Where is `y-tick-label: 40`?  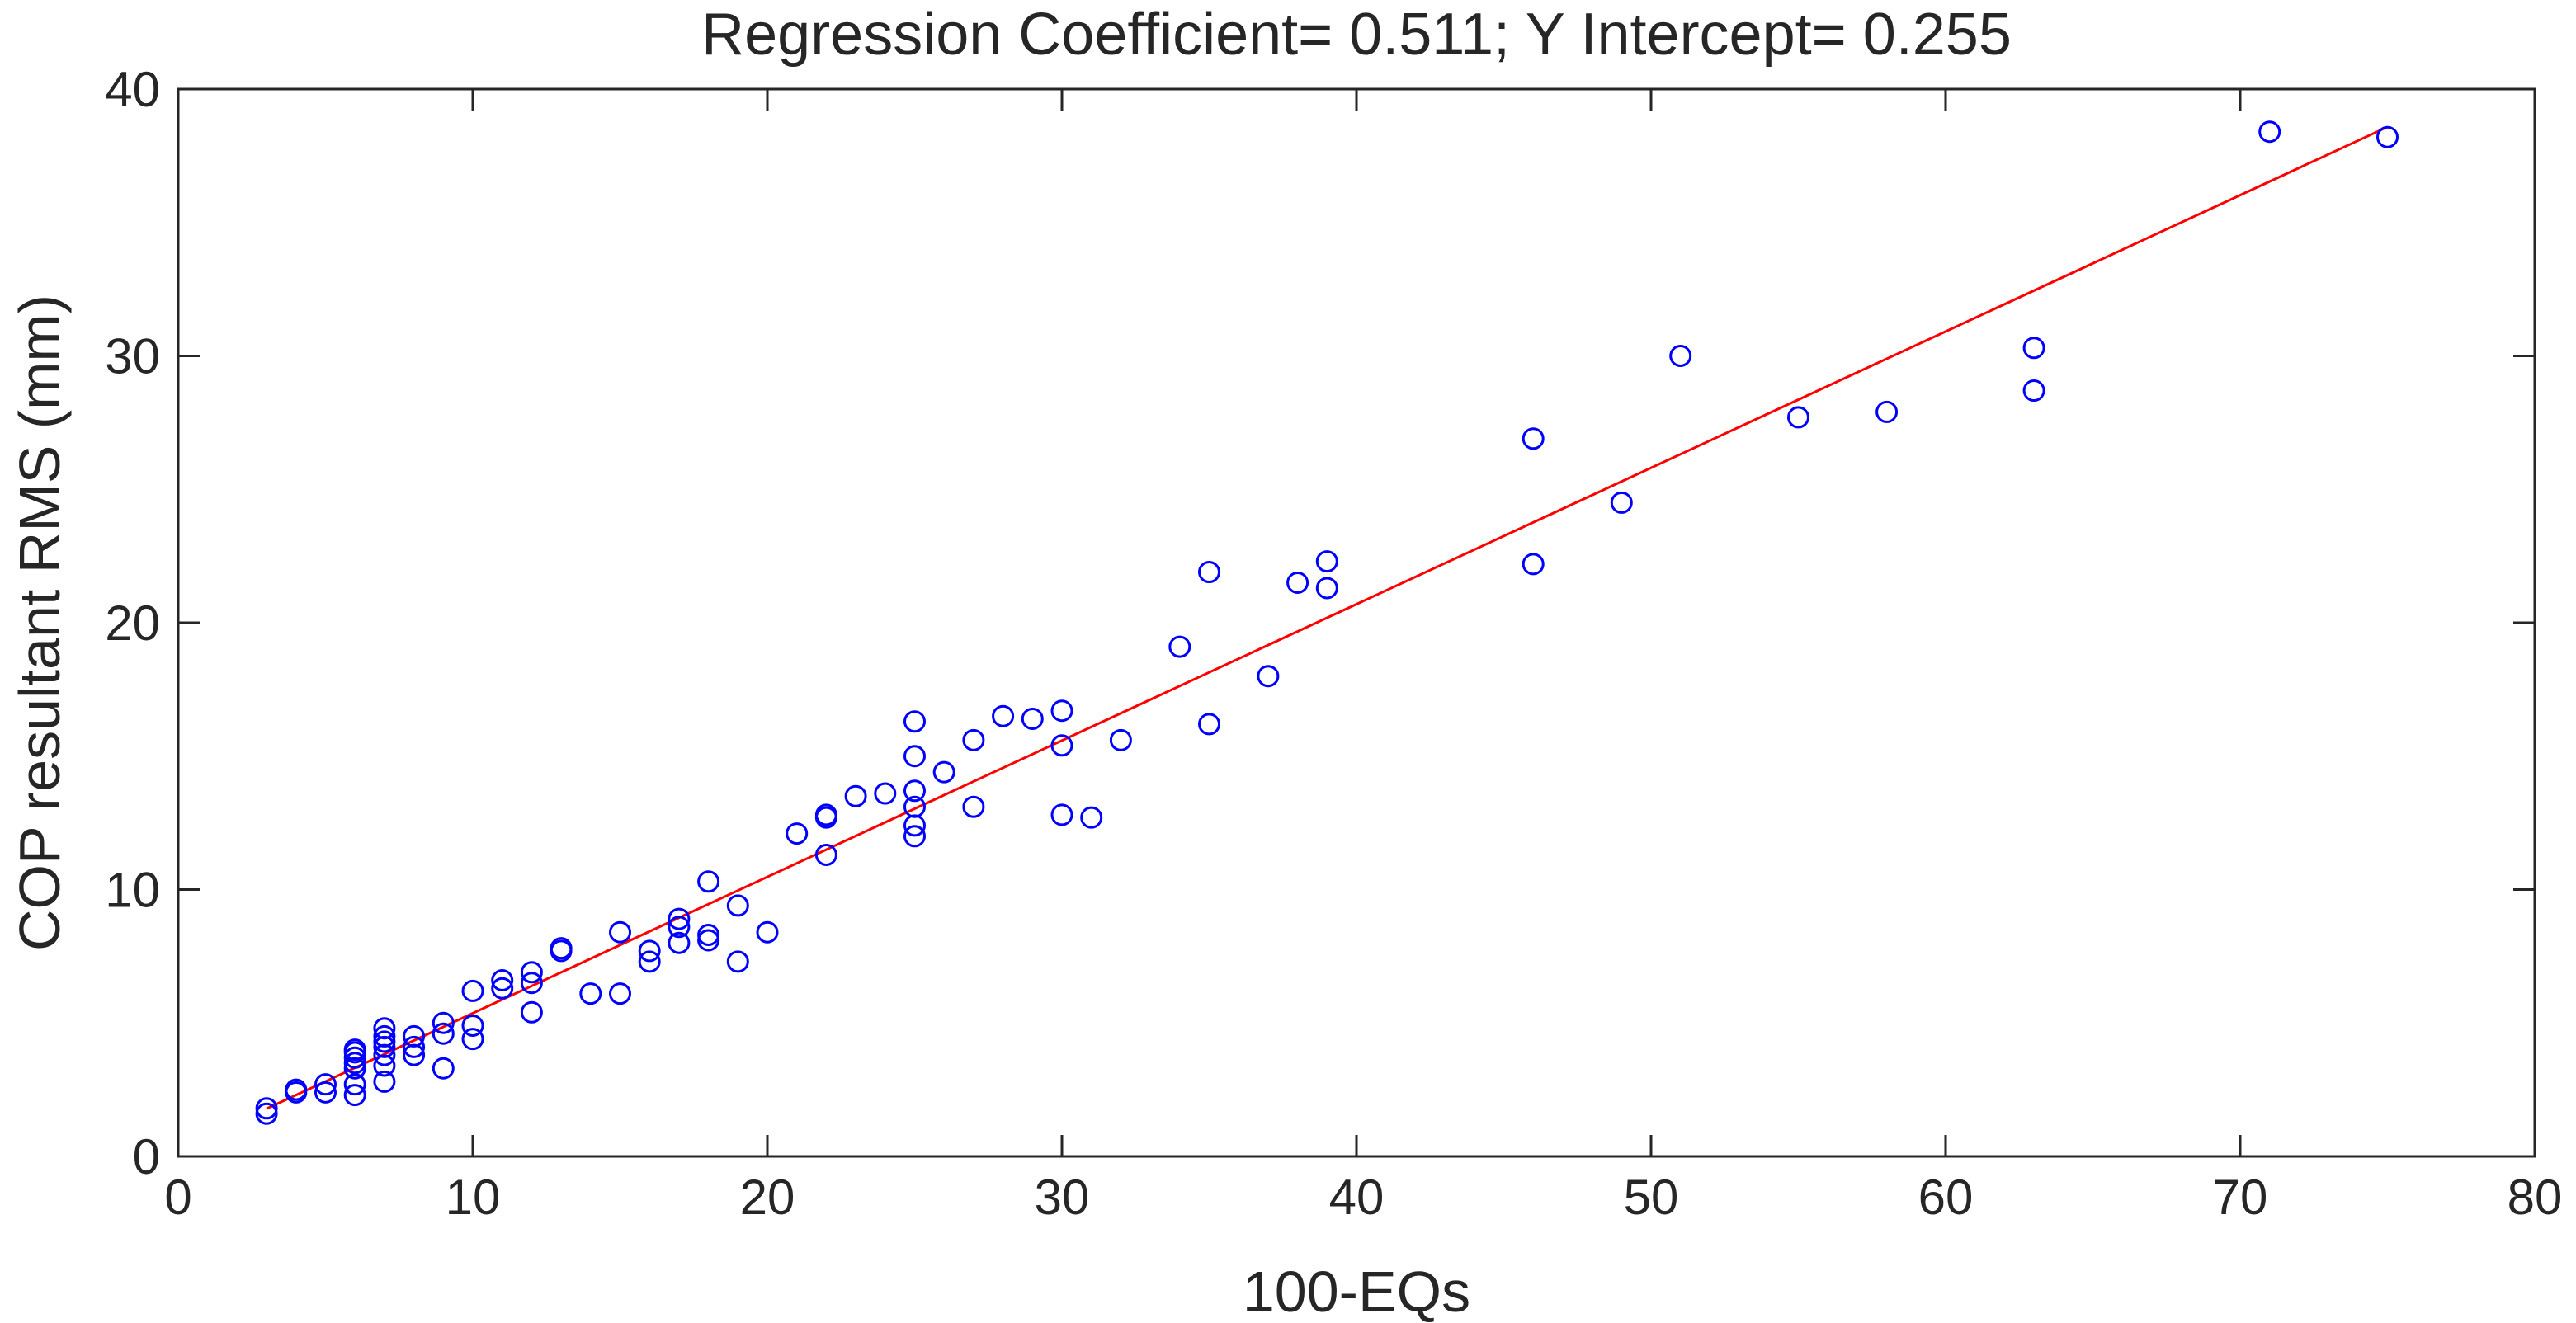 y-tick-label: 40 is located at coordinates (132, 89).